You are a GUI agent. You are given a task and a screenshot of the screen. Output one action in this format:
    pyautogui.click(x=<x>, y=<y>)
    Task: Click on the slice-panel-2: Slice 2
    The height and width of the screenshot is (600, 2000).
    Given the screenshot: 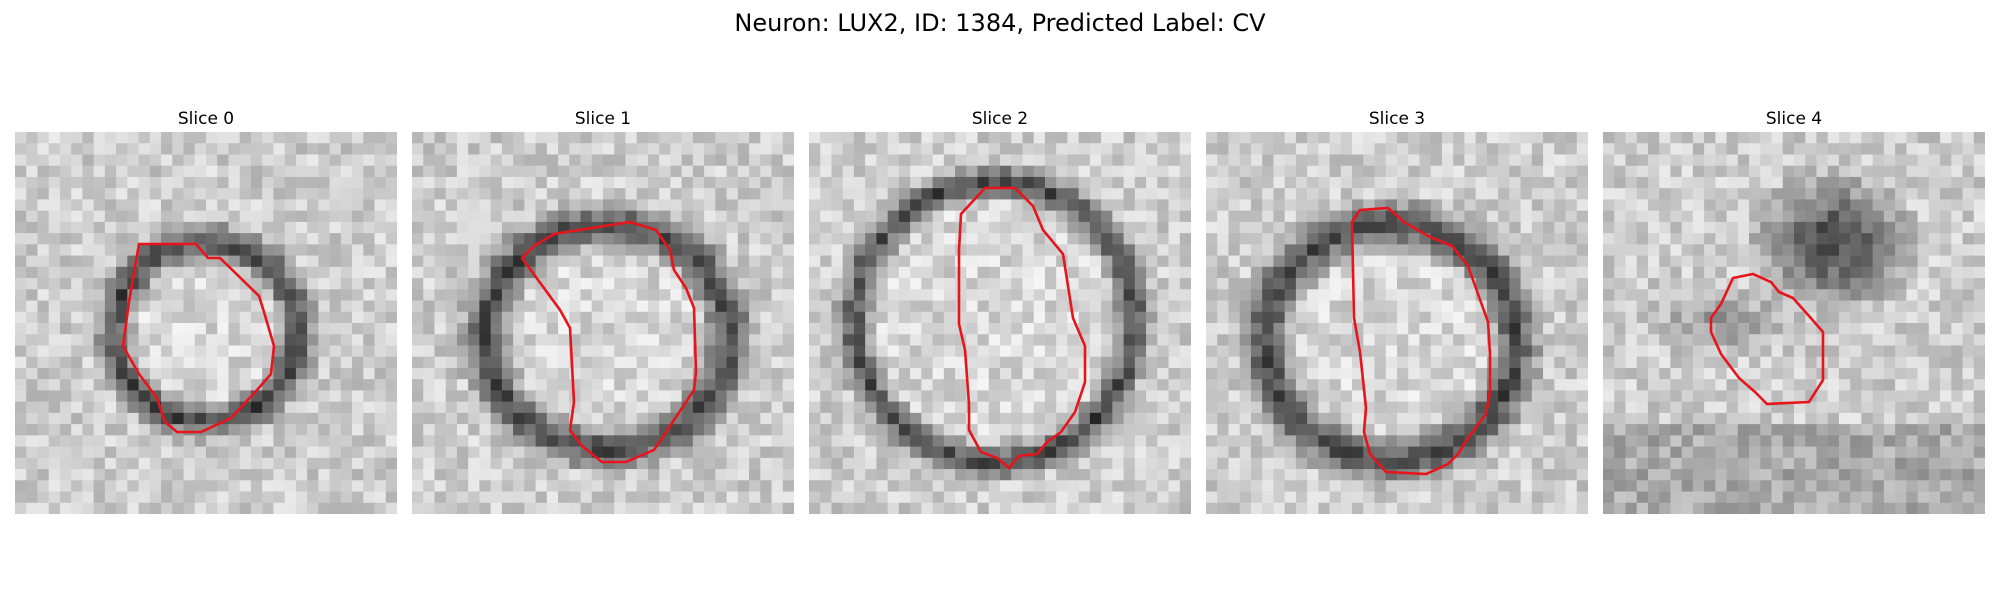 What is the action you would take?
    pyautogui.click(x=1000, y=311)
    